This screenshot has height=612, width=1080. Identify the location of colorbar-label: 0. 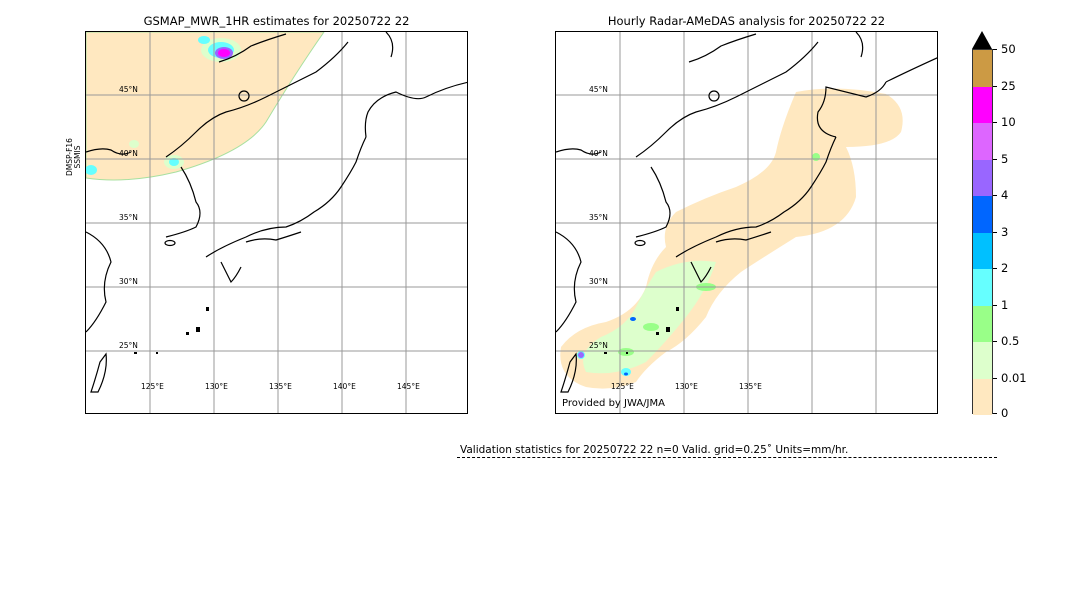
(1005, 413).